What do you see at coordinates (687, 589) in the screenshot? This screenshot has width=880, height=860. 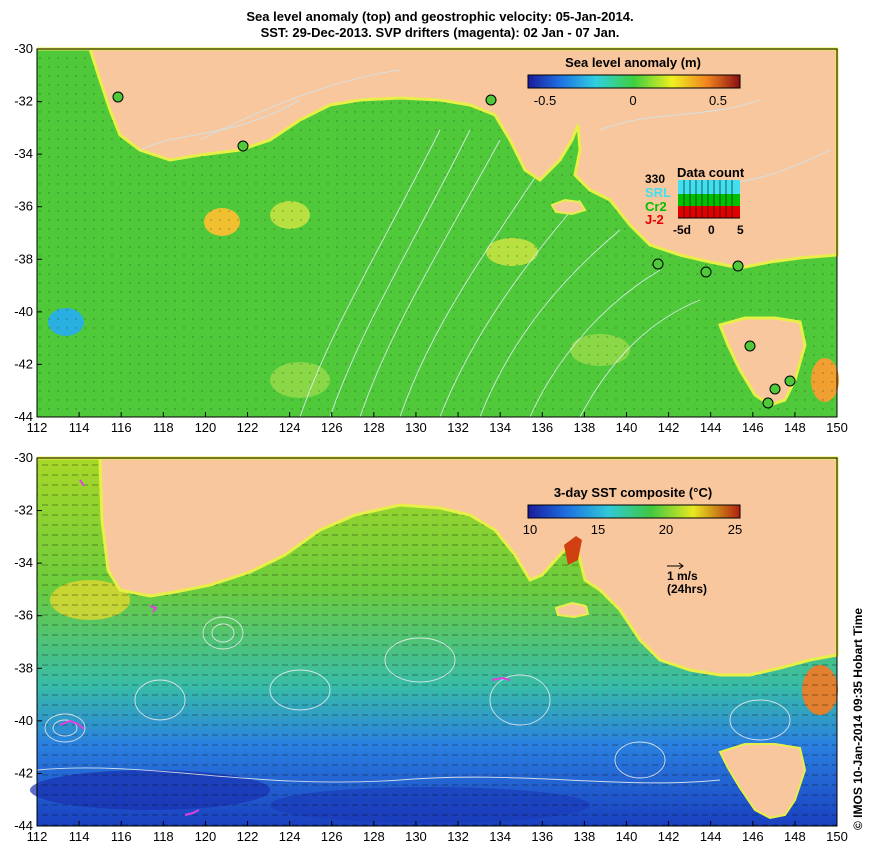 I see `vector-scale-sublabel: (24hrs)` at bounding box center [687, 589].